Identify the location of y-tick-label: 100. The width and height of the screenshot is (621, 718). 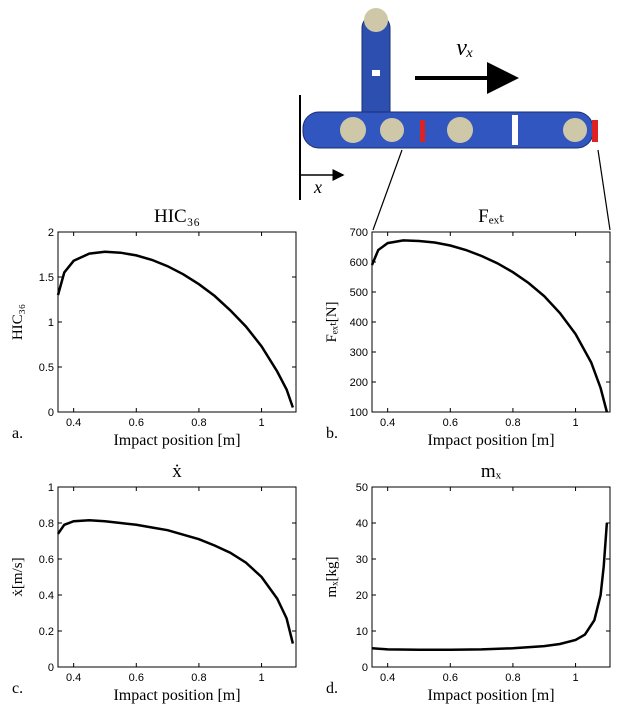
(359, 413).